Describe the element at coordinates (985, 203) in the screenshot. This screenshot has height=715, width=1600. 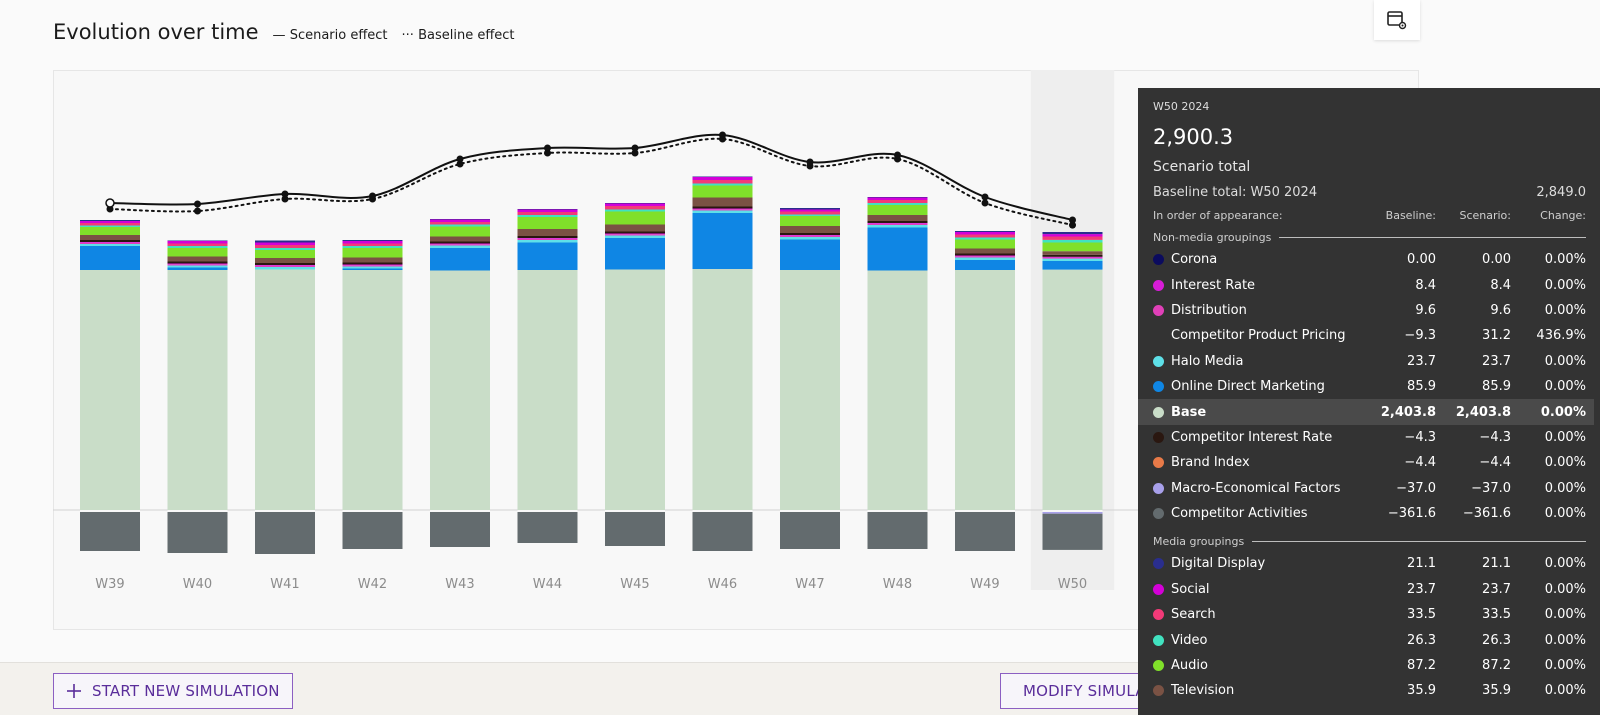
I see `baseline-point` at that location.